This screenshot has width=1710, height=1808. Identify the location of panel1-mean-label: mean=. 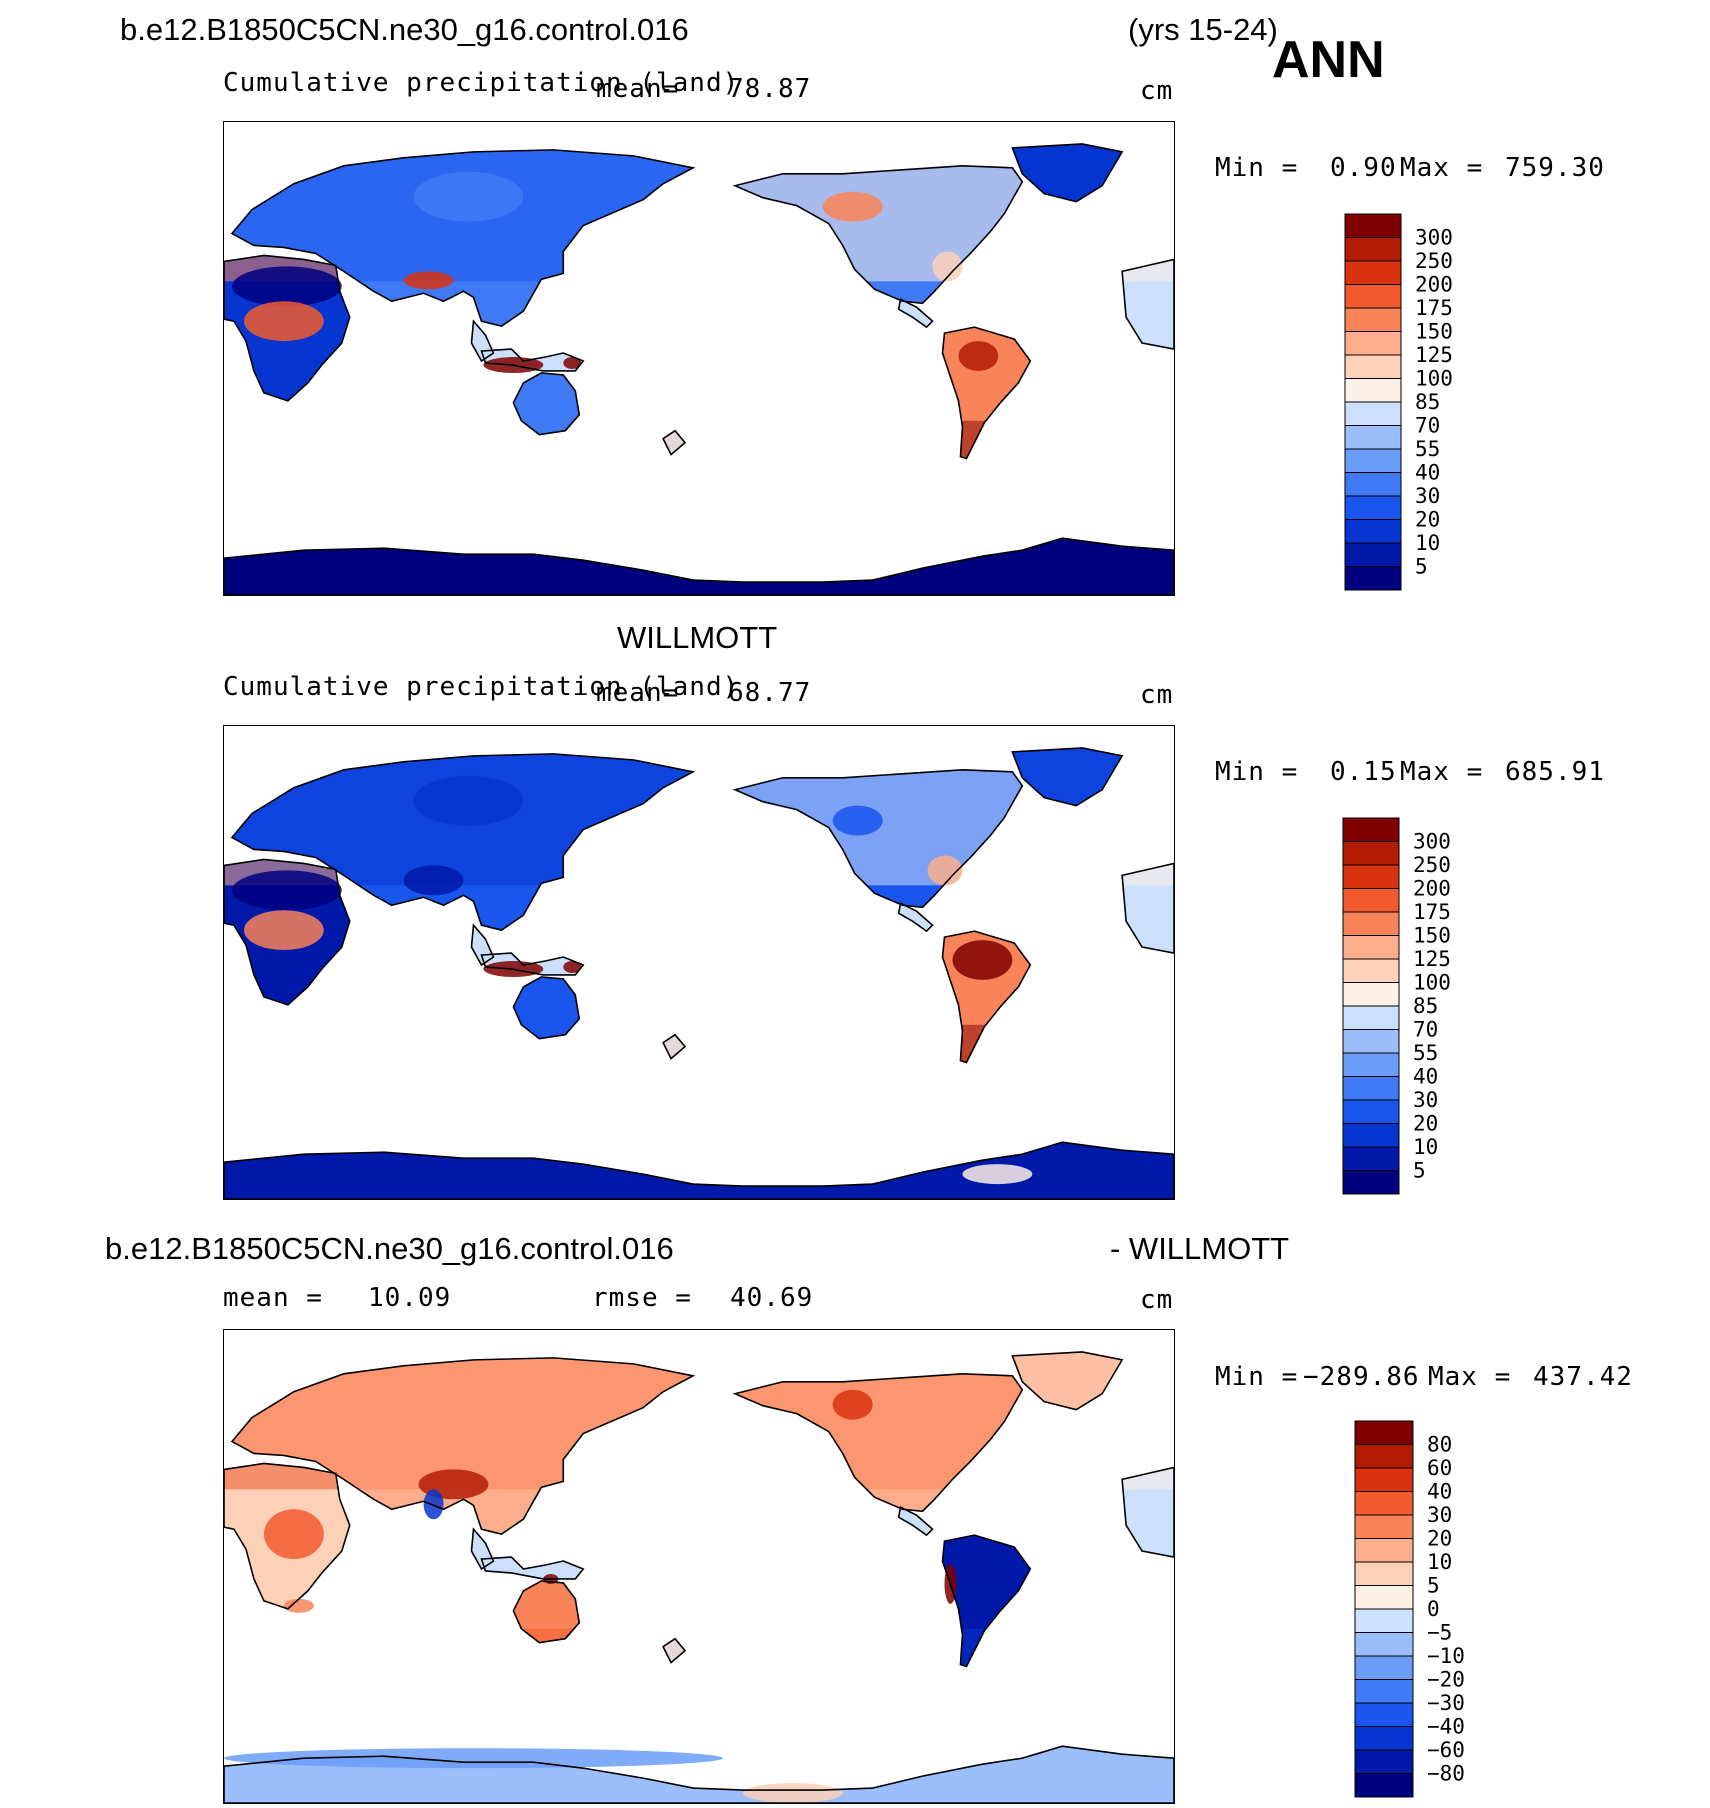
(638, 89).